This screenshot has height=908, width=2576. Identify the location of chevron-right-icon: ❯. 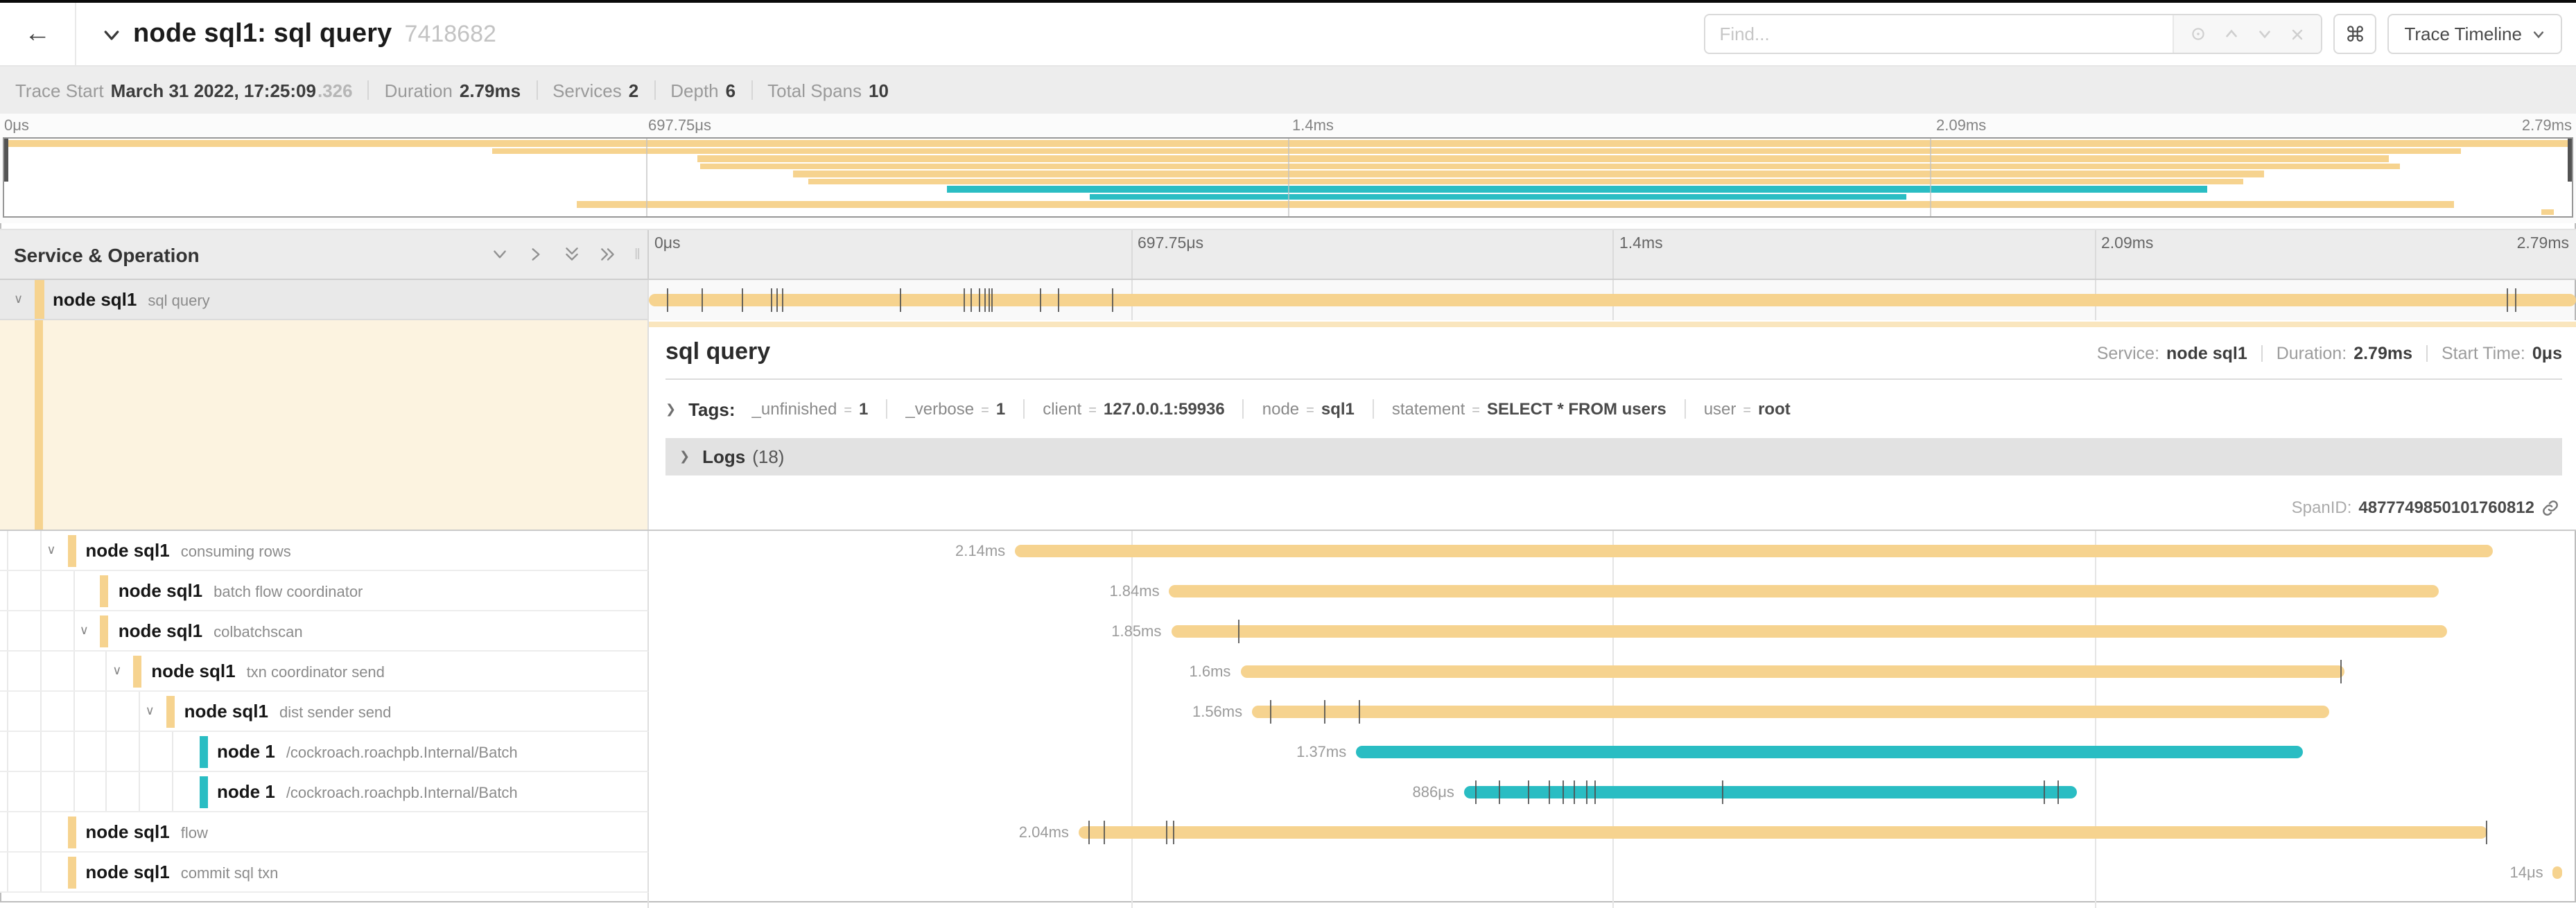
(684, 456).